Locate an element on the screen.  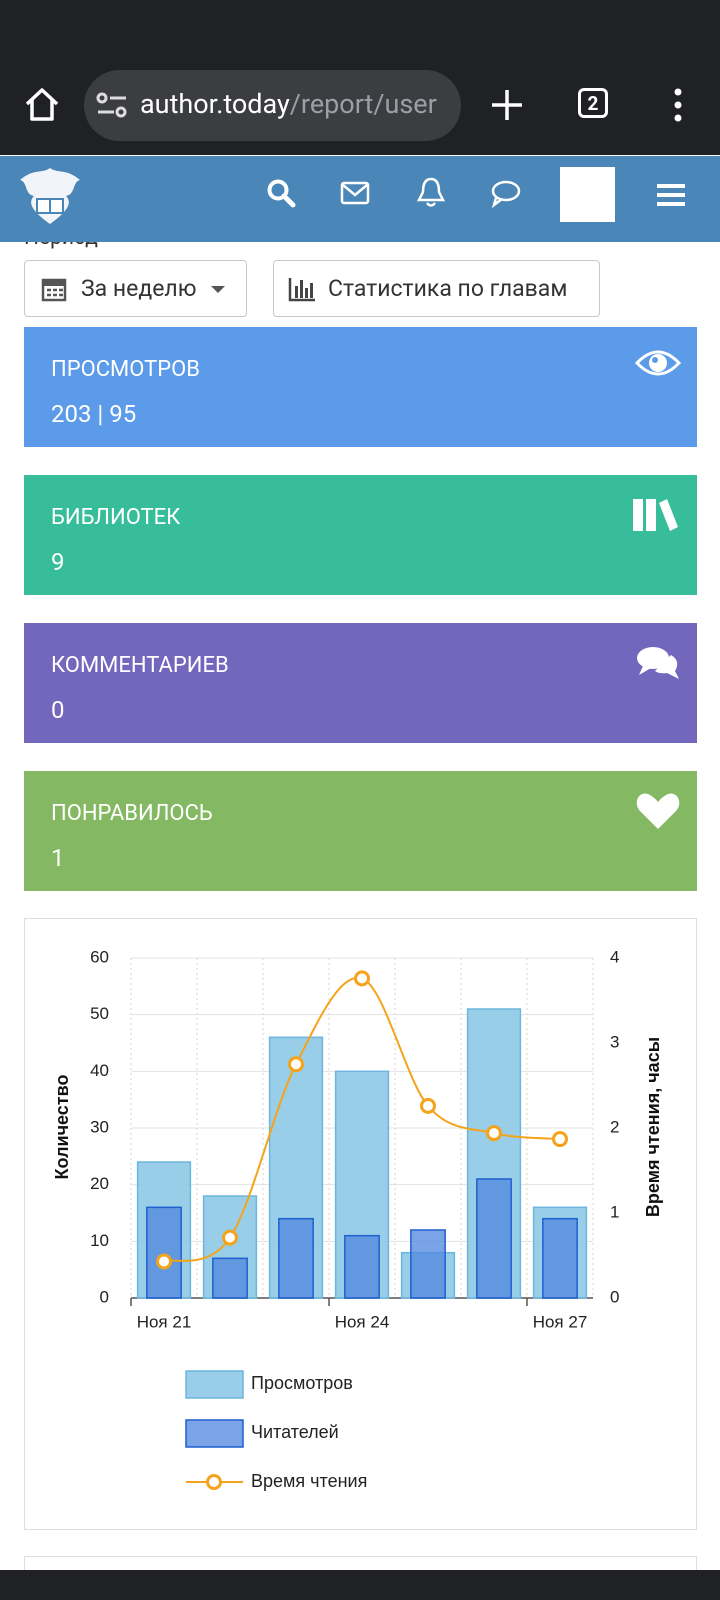
stat-card: ПОНРАВИЛОСЬ 1 is located at coordinates (360, 831).